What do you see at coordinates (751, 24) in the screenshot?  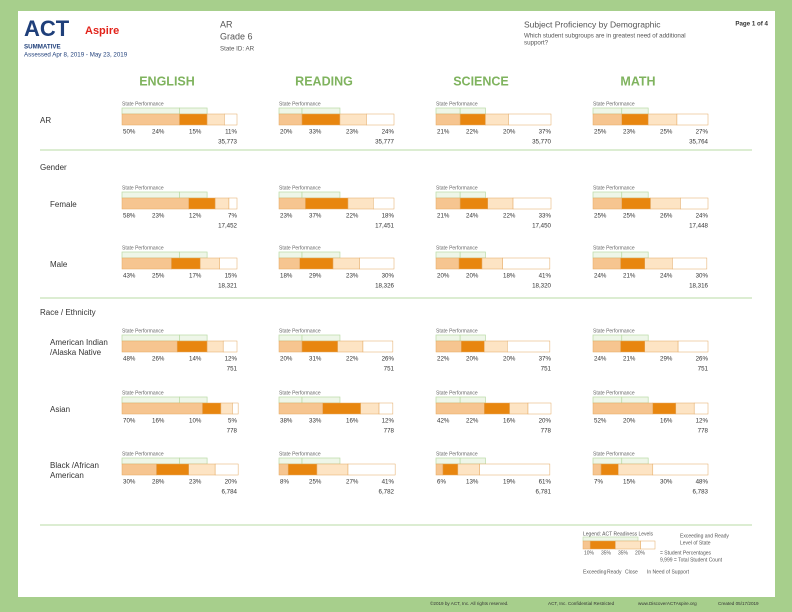 I see `page-number: Page 1 of 4` at bounding box center [751, 24].